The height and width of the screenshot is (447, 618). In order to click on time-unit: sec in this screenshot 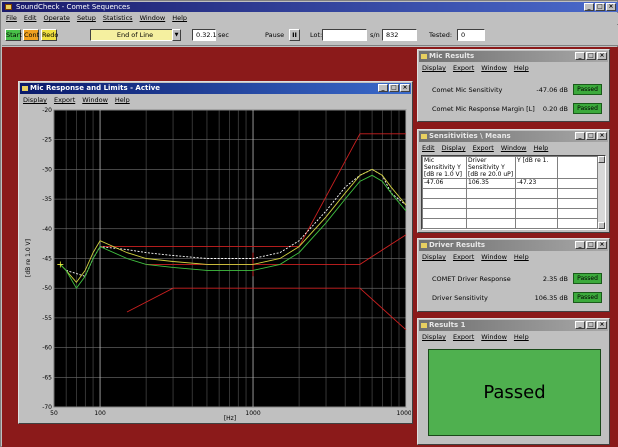, I will do `click(223, 35)`.